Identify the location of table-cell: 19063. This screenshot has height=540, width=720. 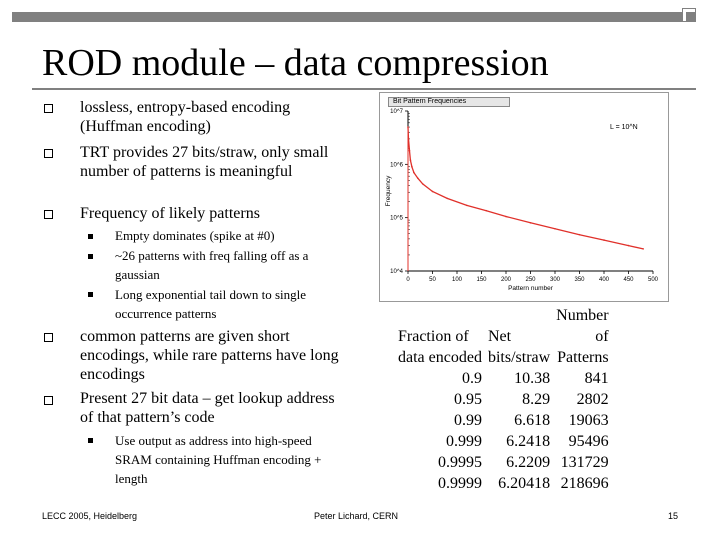
(588, 420).